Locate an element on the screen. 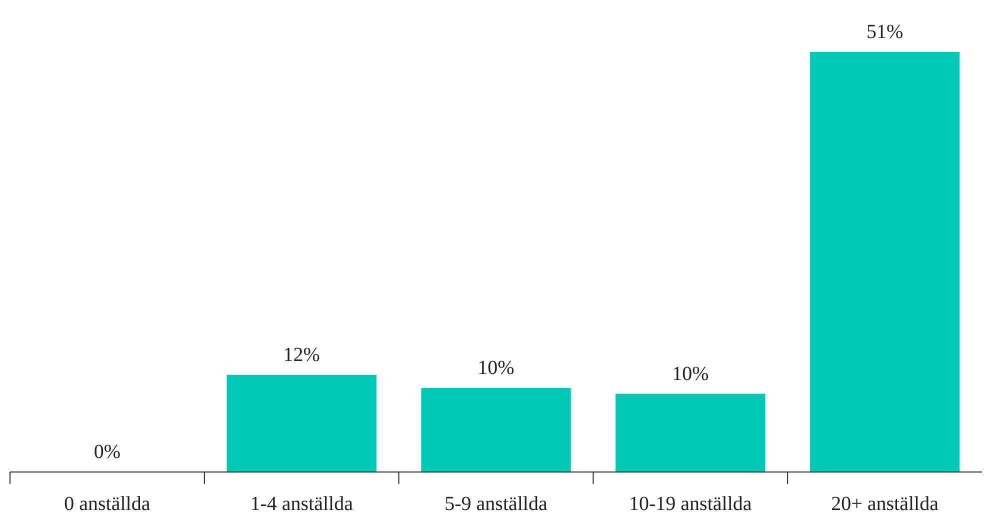 The width and height of the screenshot is (999, 520). x-tick-label: 10-19 anställda is located at coordinates (690, 504).